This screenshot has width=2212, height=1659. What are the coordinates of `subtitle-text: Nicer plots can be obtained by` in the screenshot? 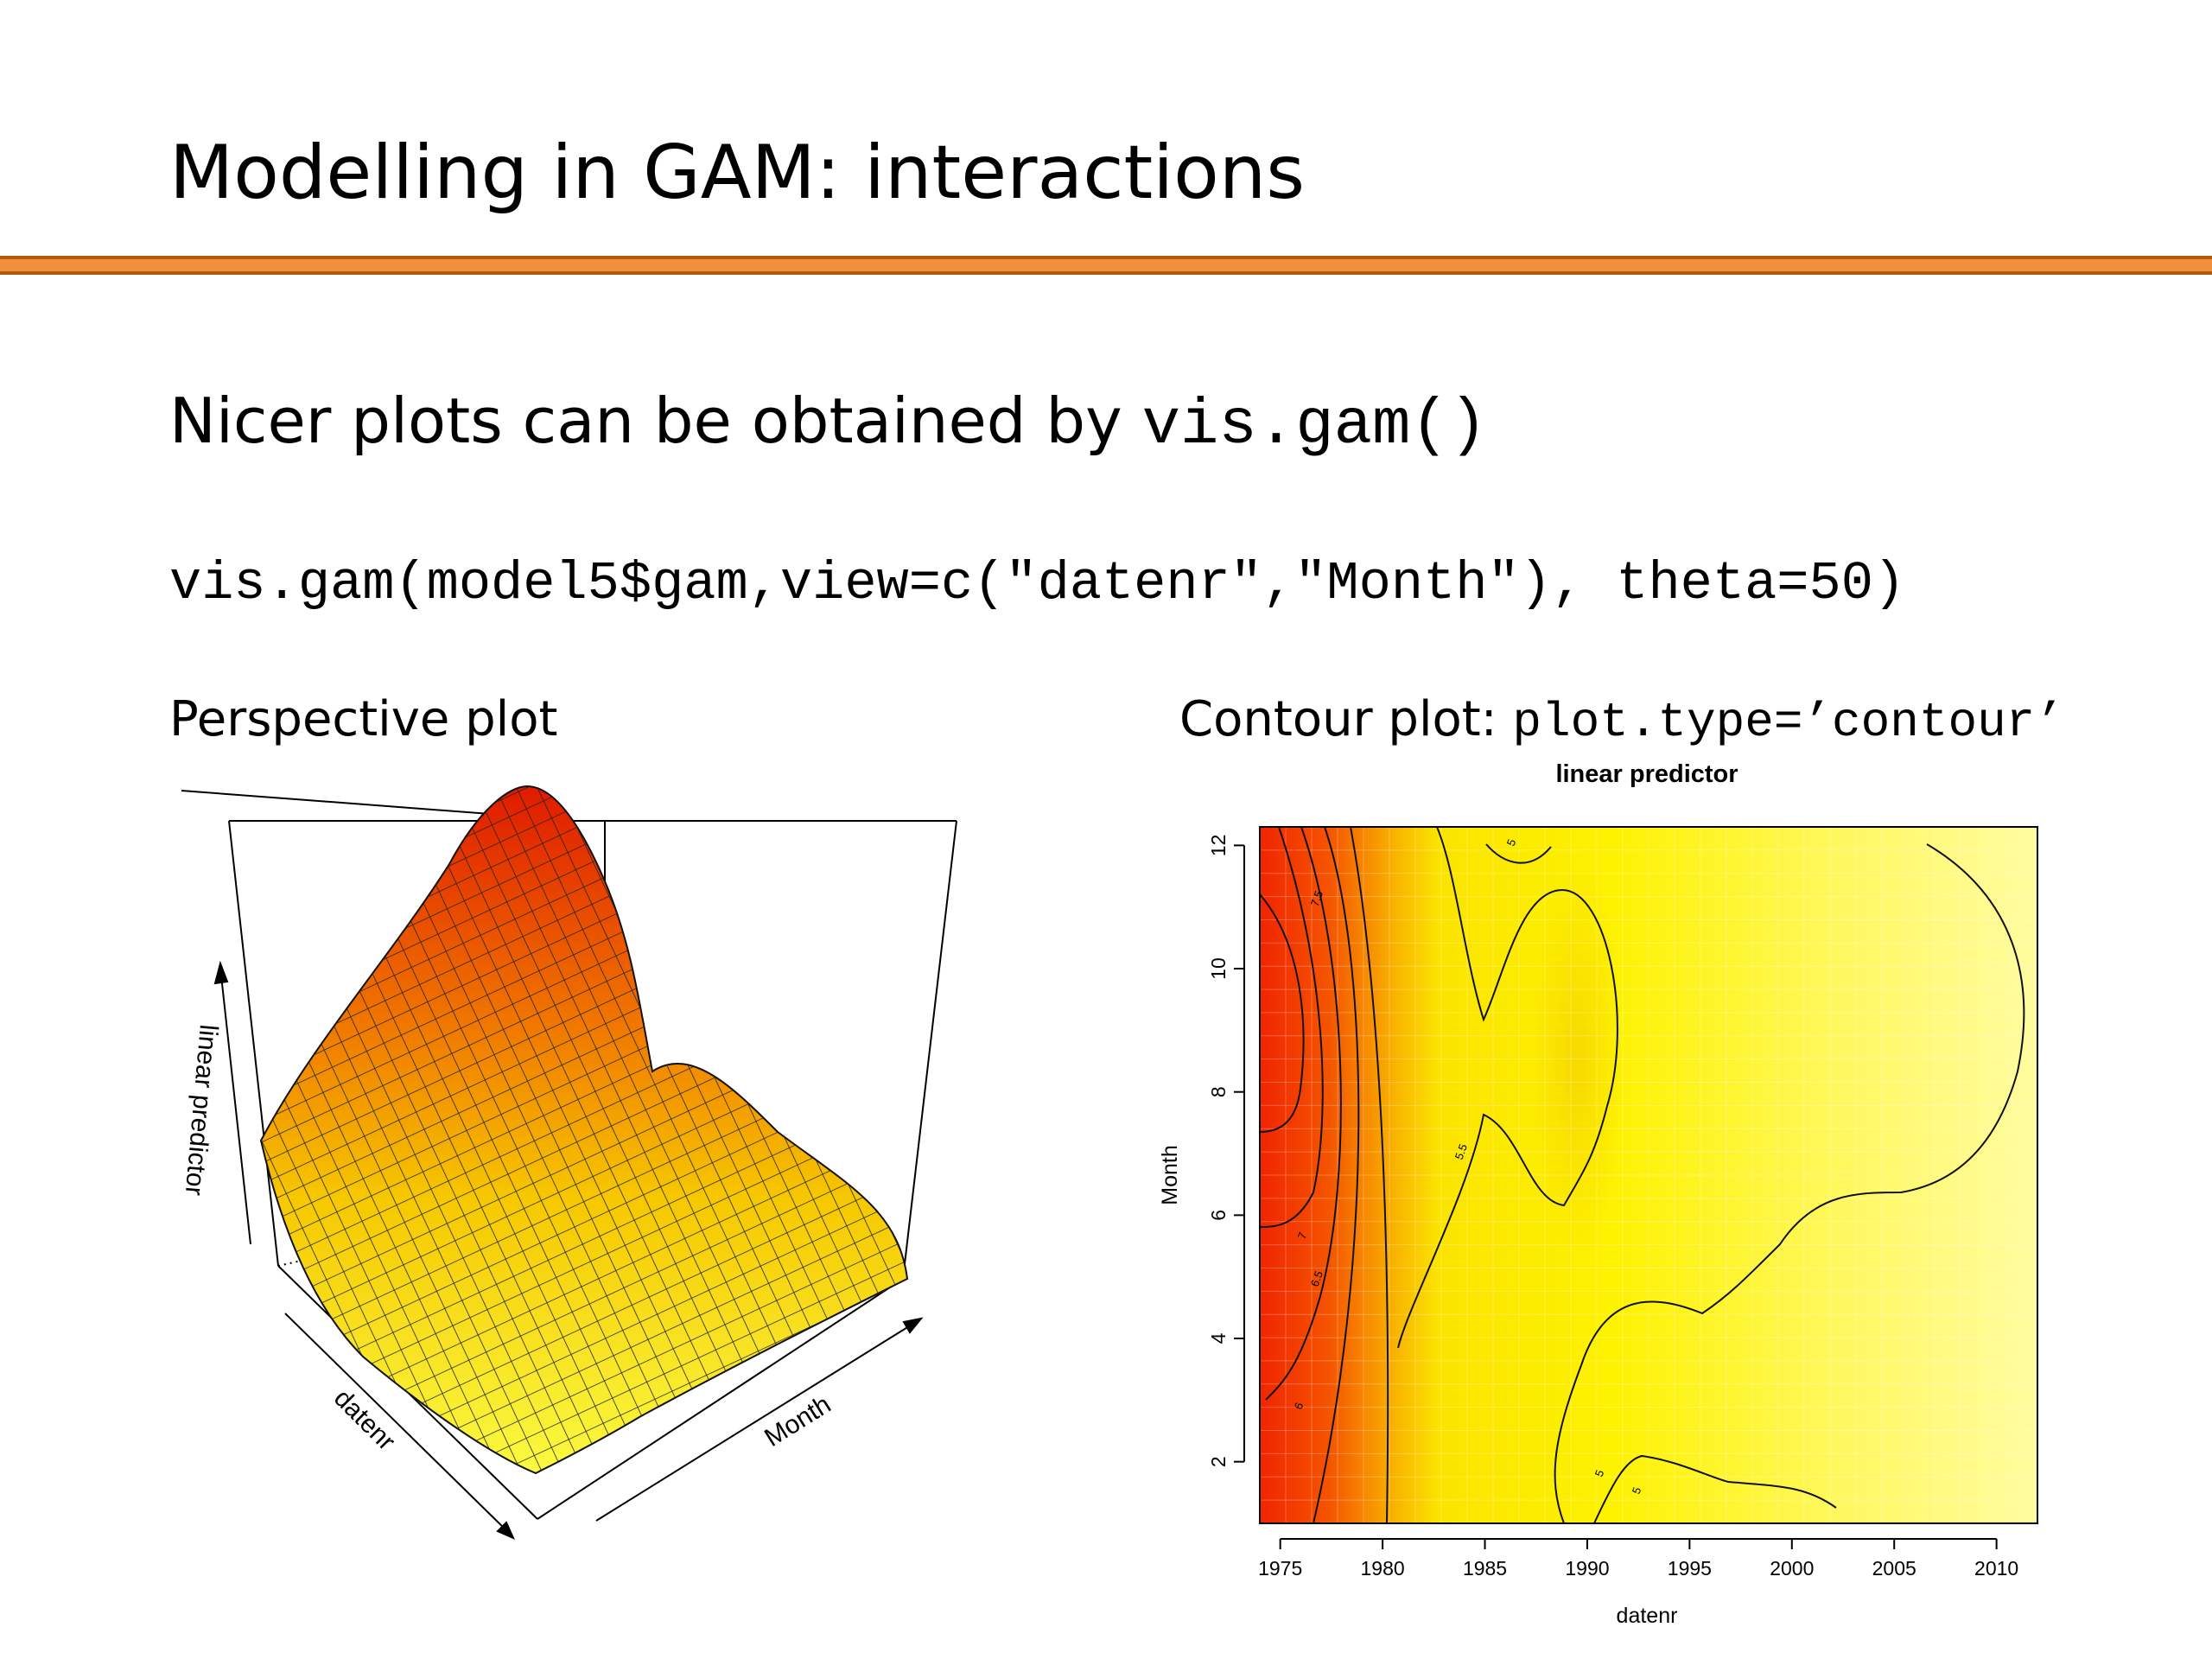 It's located at (655, 421).